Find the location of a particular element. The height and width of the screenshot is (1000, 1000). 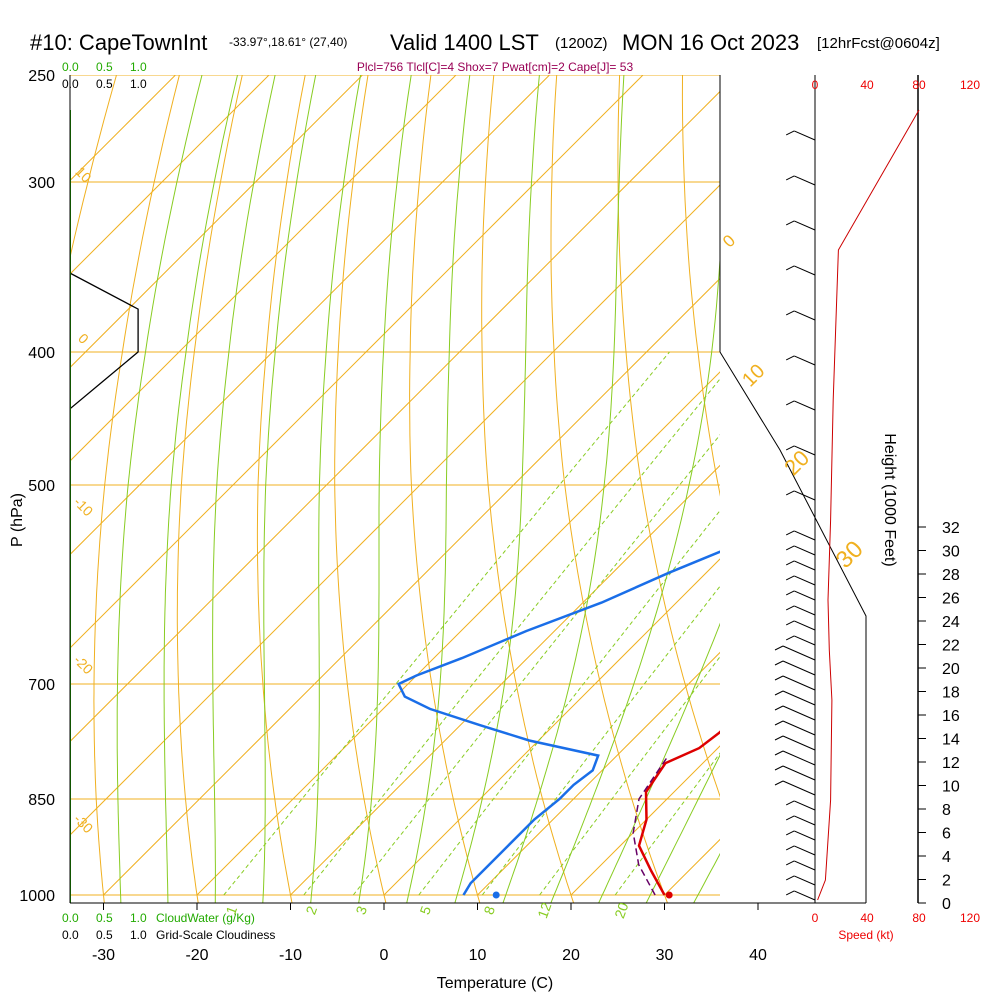

dewpoint-profile is located at coordinates (558, 723).